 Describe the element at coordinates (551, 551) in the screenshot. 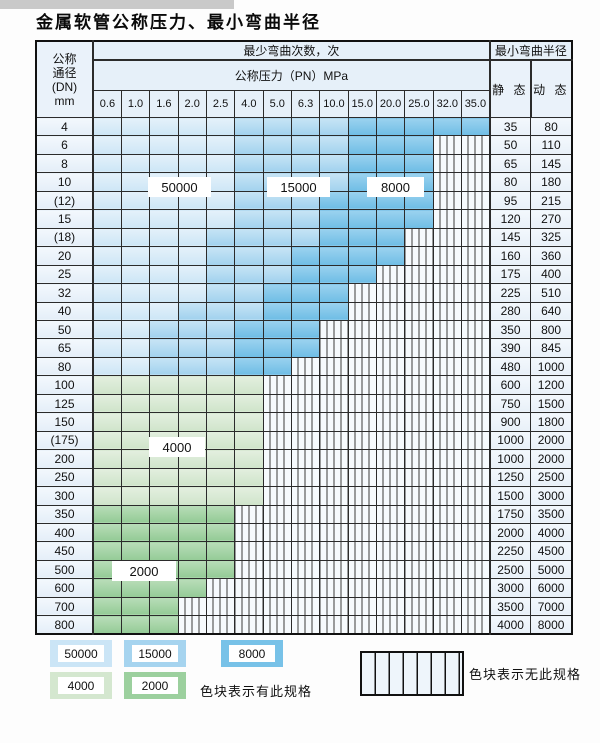

I see `dynamic-radius-cell: 4500` at that location.